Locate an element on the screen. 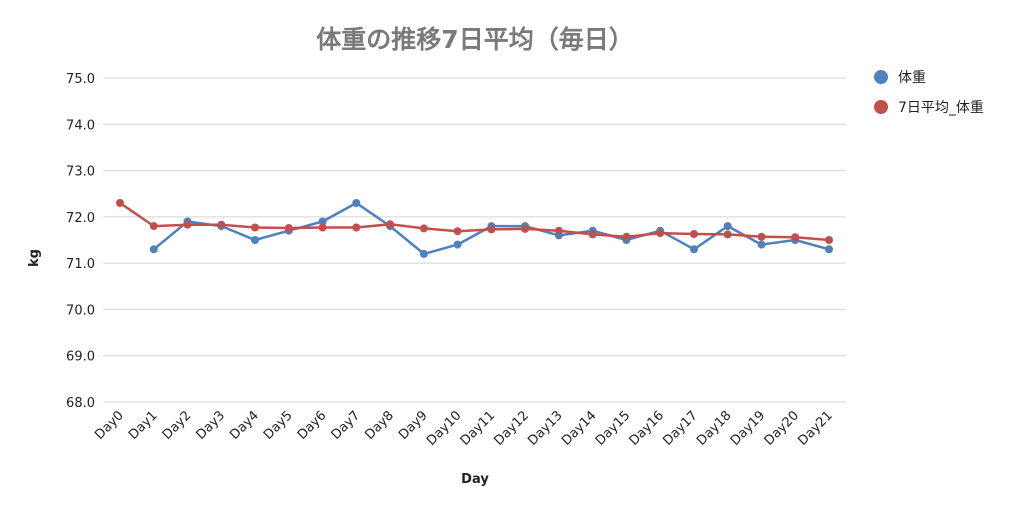 This screenshot has height=516, width=1024. x-tick-label: Day1 is located at coordinates (143, 425).